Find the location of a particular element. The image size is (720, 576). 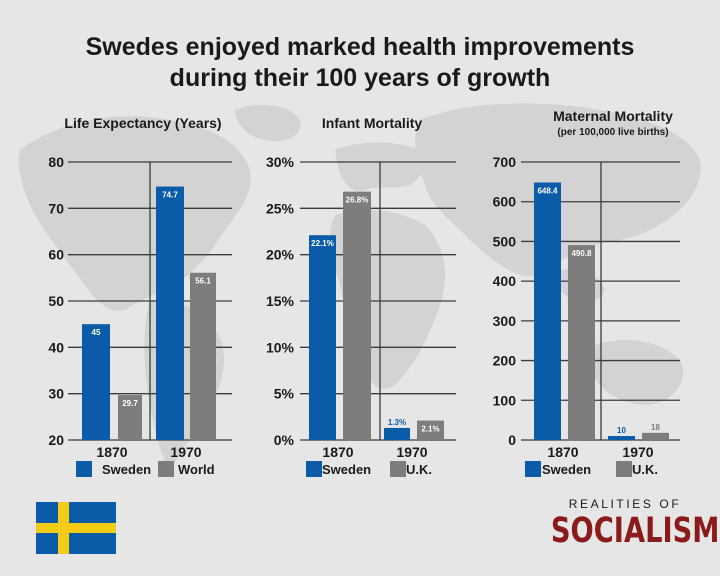

bar-value-label: 18 is located at coordinates (655, 427).